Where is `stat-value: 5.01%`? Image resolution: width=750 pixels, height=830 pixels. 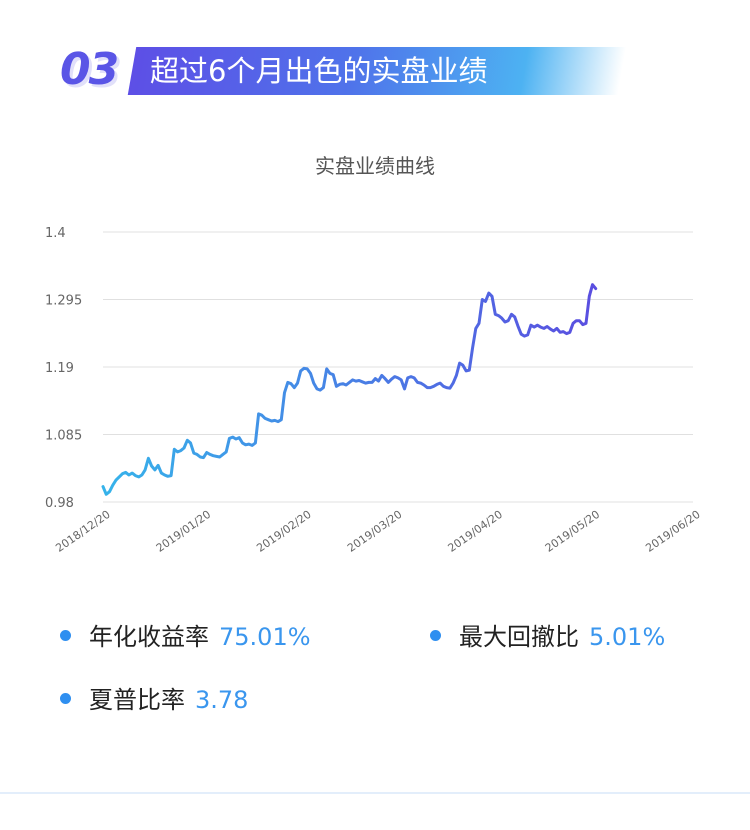
stat-value: 5.01% is located at coordinates (627, 637).